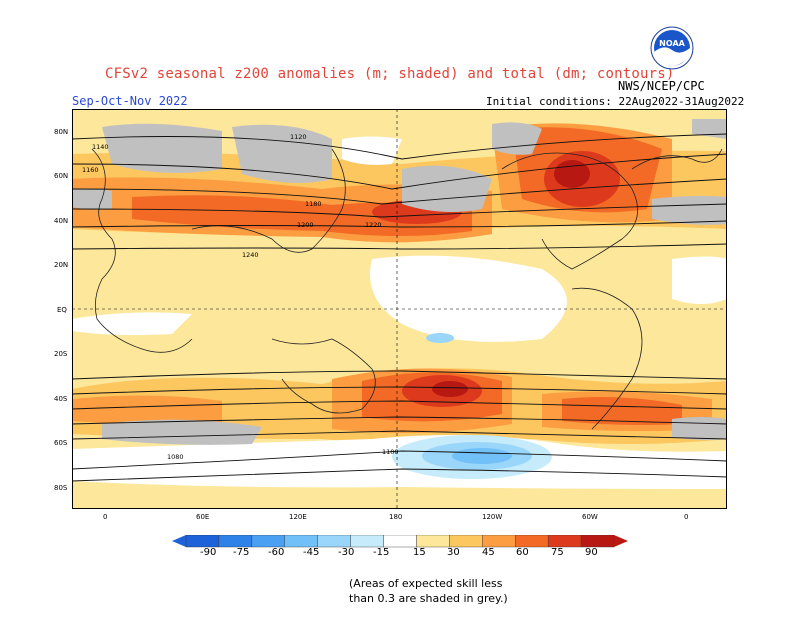 The height and width of the screenshot is (618, 800). What do you see at coordinates (179, 541) in the screenshot?
I see `colorbar-arrow-left` at bounding box center [179, 541].